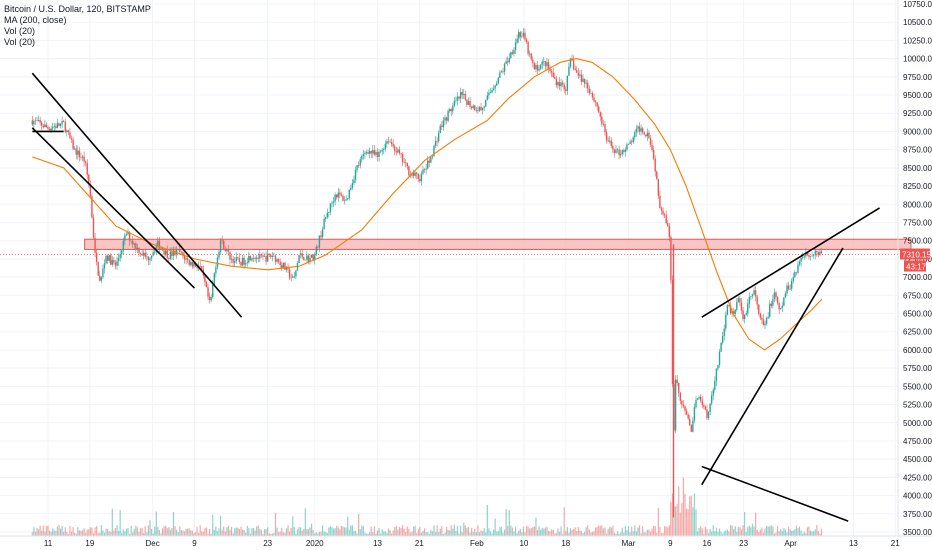  Describe the element at coordinates (20, 42) in the screenshot. I see `volume-indicator-label-2: Vol (20)` at that location.